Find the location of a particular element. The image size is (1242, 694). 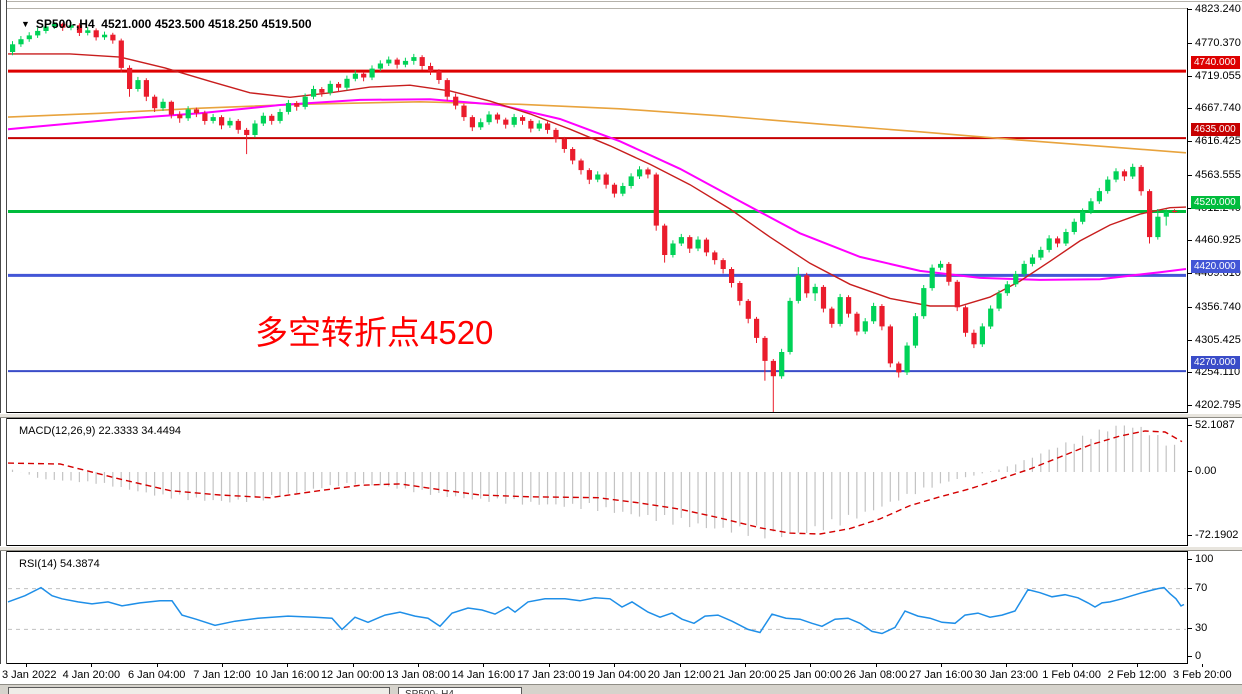

time-tick-label: 4 Jan 20:00 is located at coordinates (91, 675).